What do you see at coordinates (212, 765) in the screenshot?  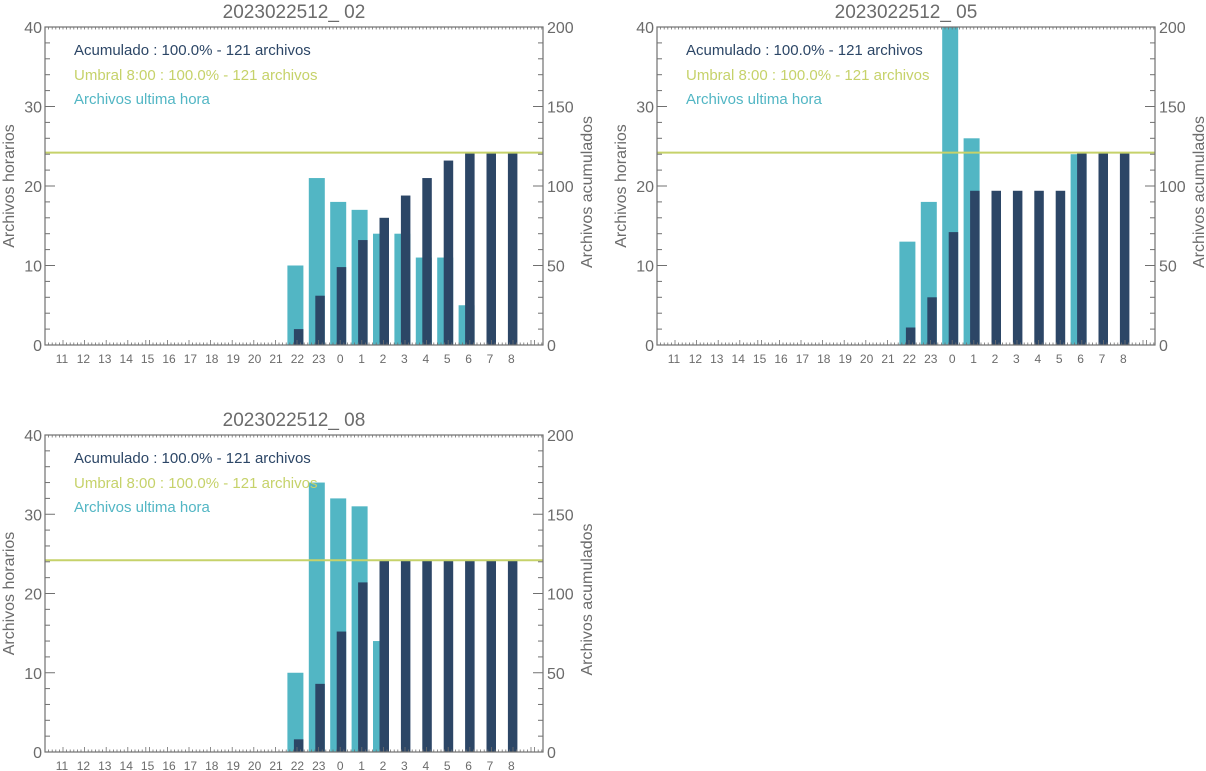 I see `x-tick-label: 18` at bounding box center [212, 765].